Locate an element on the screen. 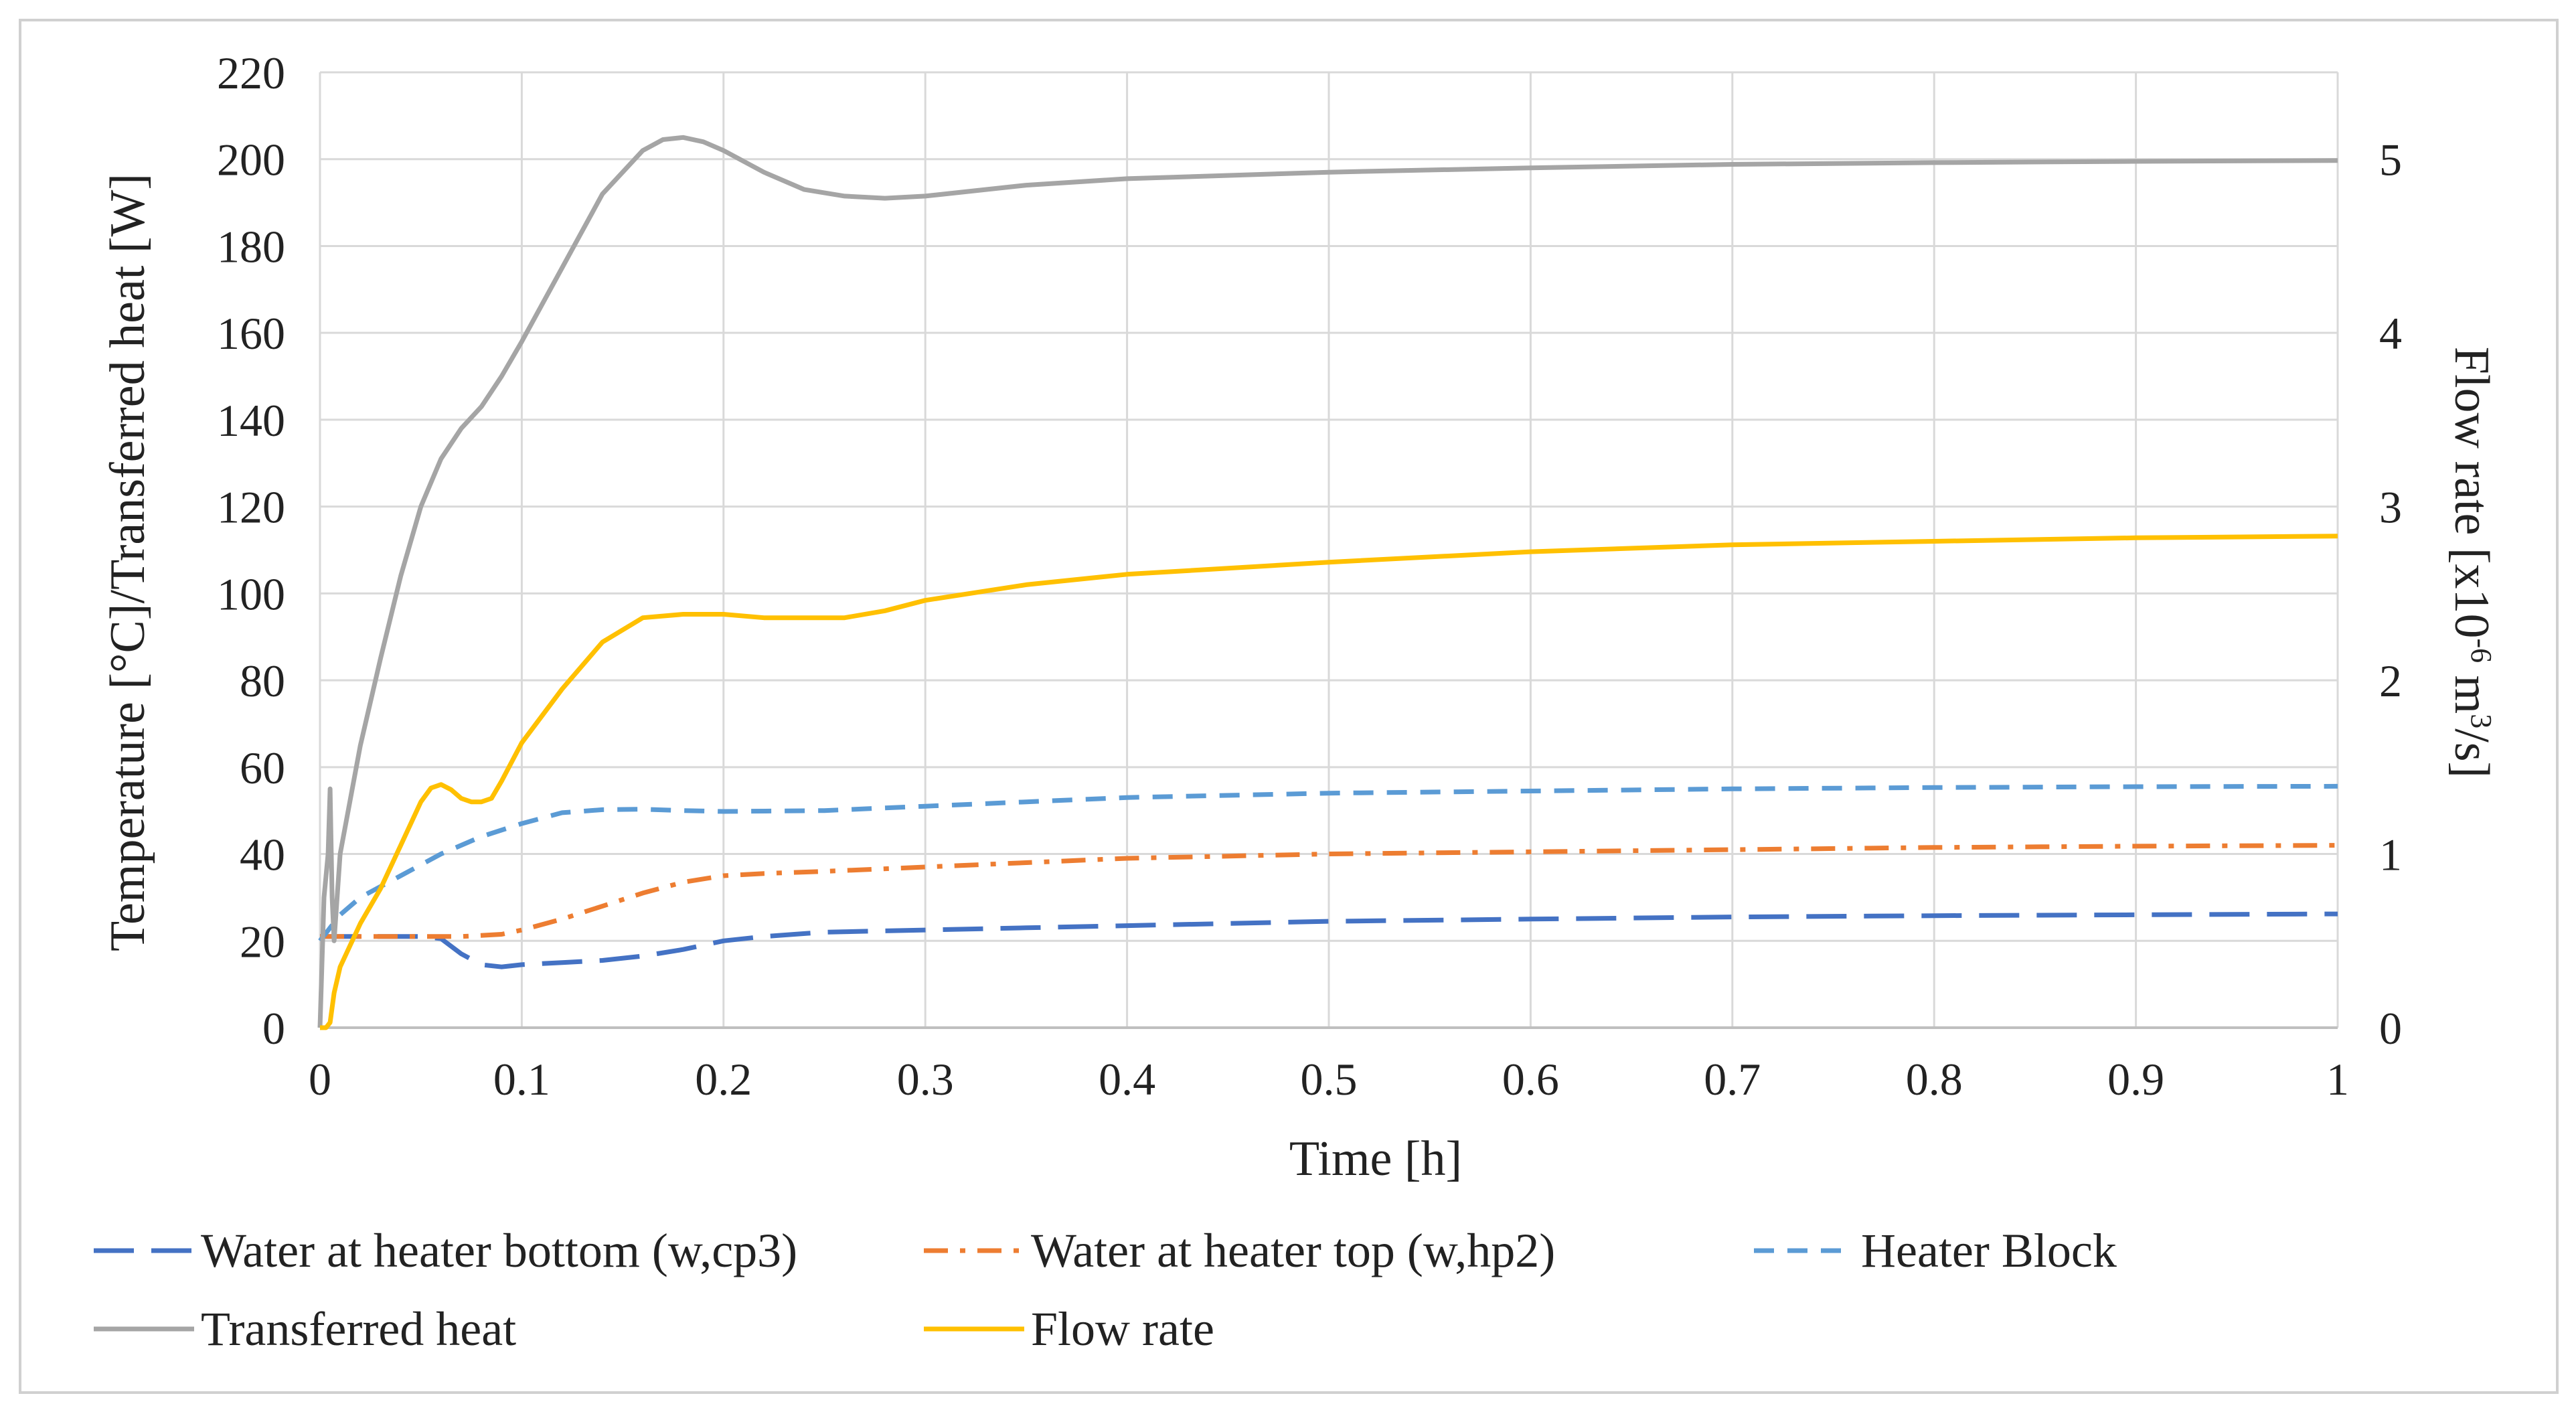  y2-axis-ticks: 0 1 2 3 4 5 is located at coordinates (2390, 594).